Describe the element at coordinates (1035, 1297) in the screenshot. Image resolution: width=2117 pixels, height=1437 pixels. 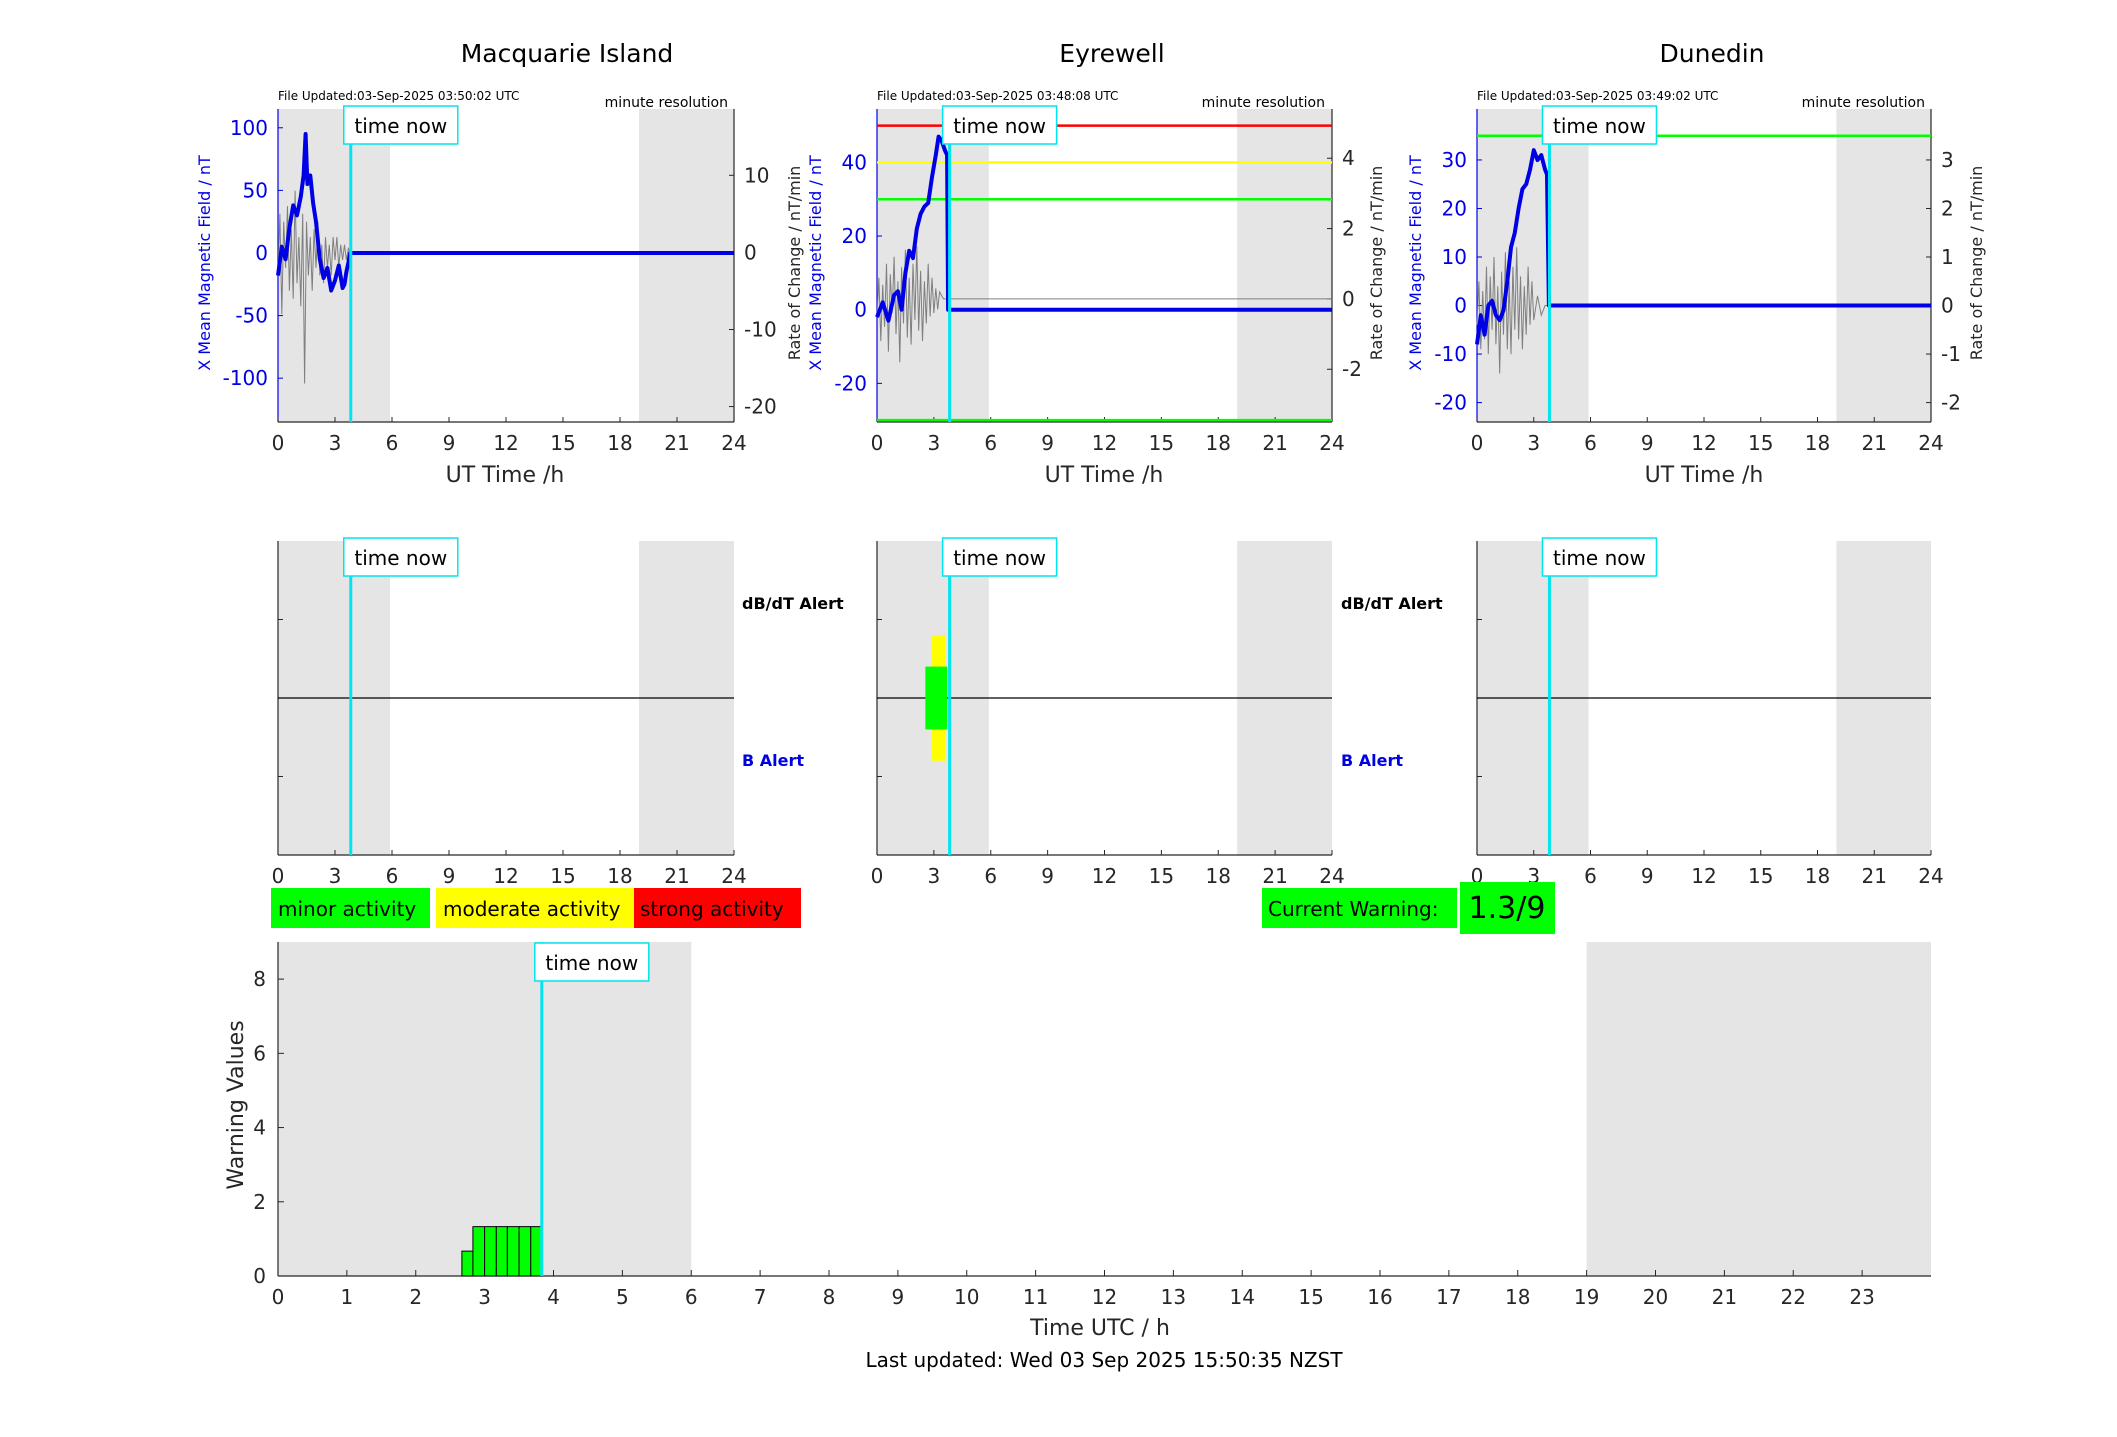
I see `warning-x-tick-label-11: 11` at that location.